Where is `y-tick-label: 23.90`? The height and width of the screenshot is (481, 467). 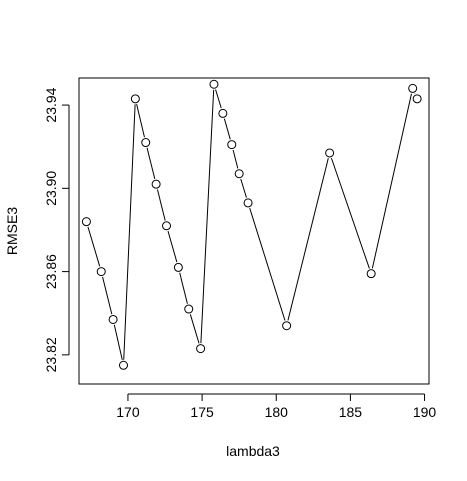
y-tick-label: 23.90 is located at coordinates (51, 188).